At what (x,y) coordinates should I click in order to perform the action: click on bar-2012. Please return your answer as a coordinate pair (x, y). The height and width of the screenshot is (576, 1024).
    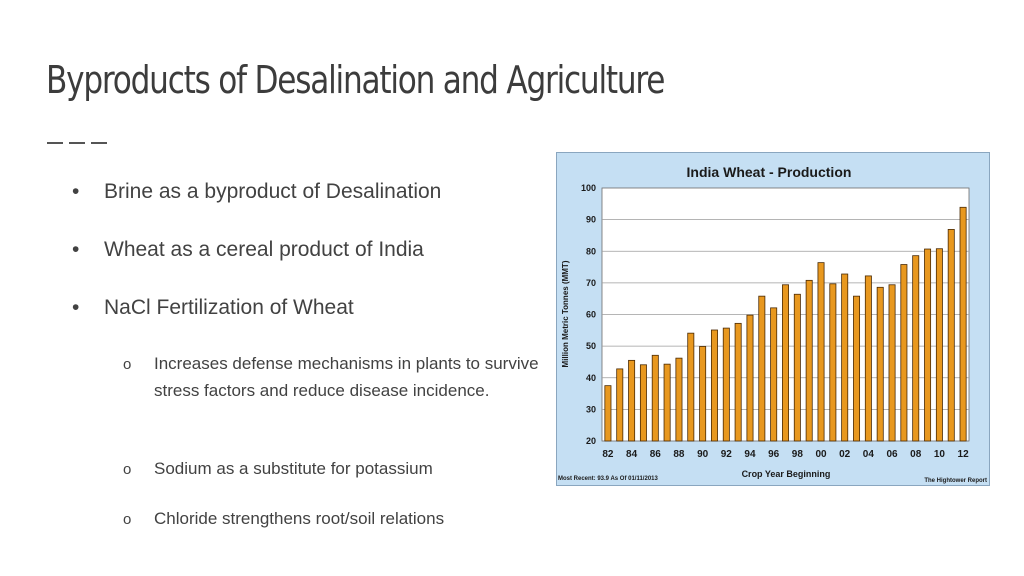
    Looking at the image, I should click on (963, 324).